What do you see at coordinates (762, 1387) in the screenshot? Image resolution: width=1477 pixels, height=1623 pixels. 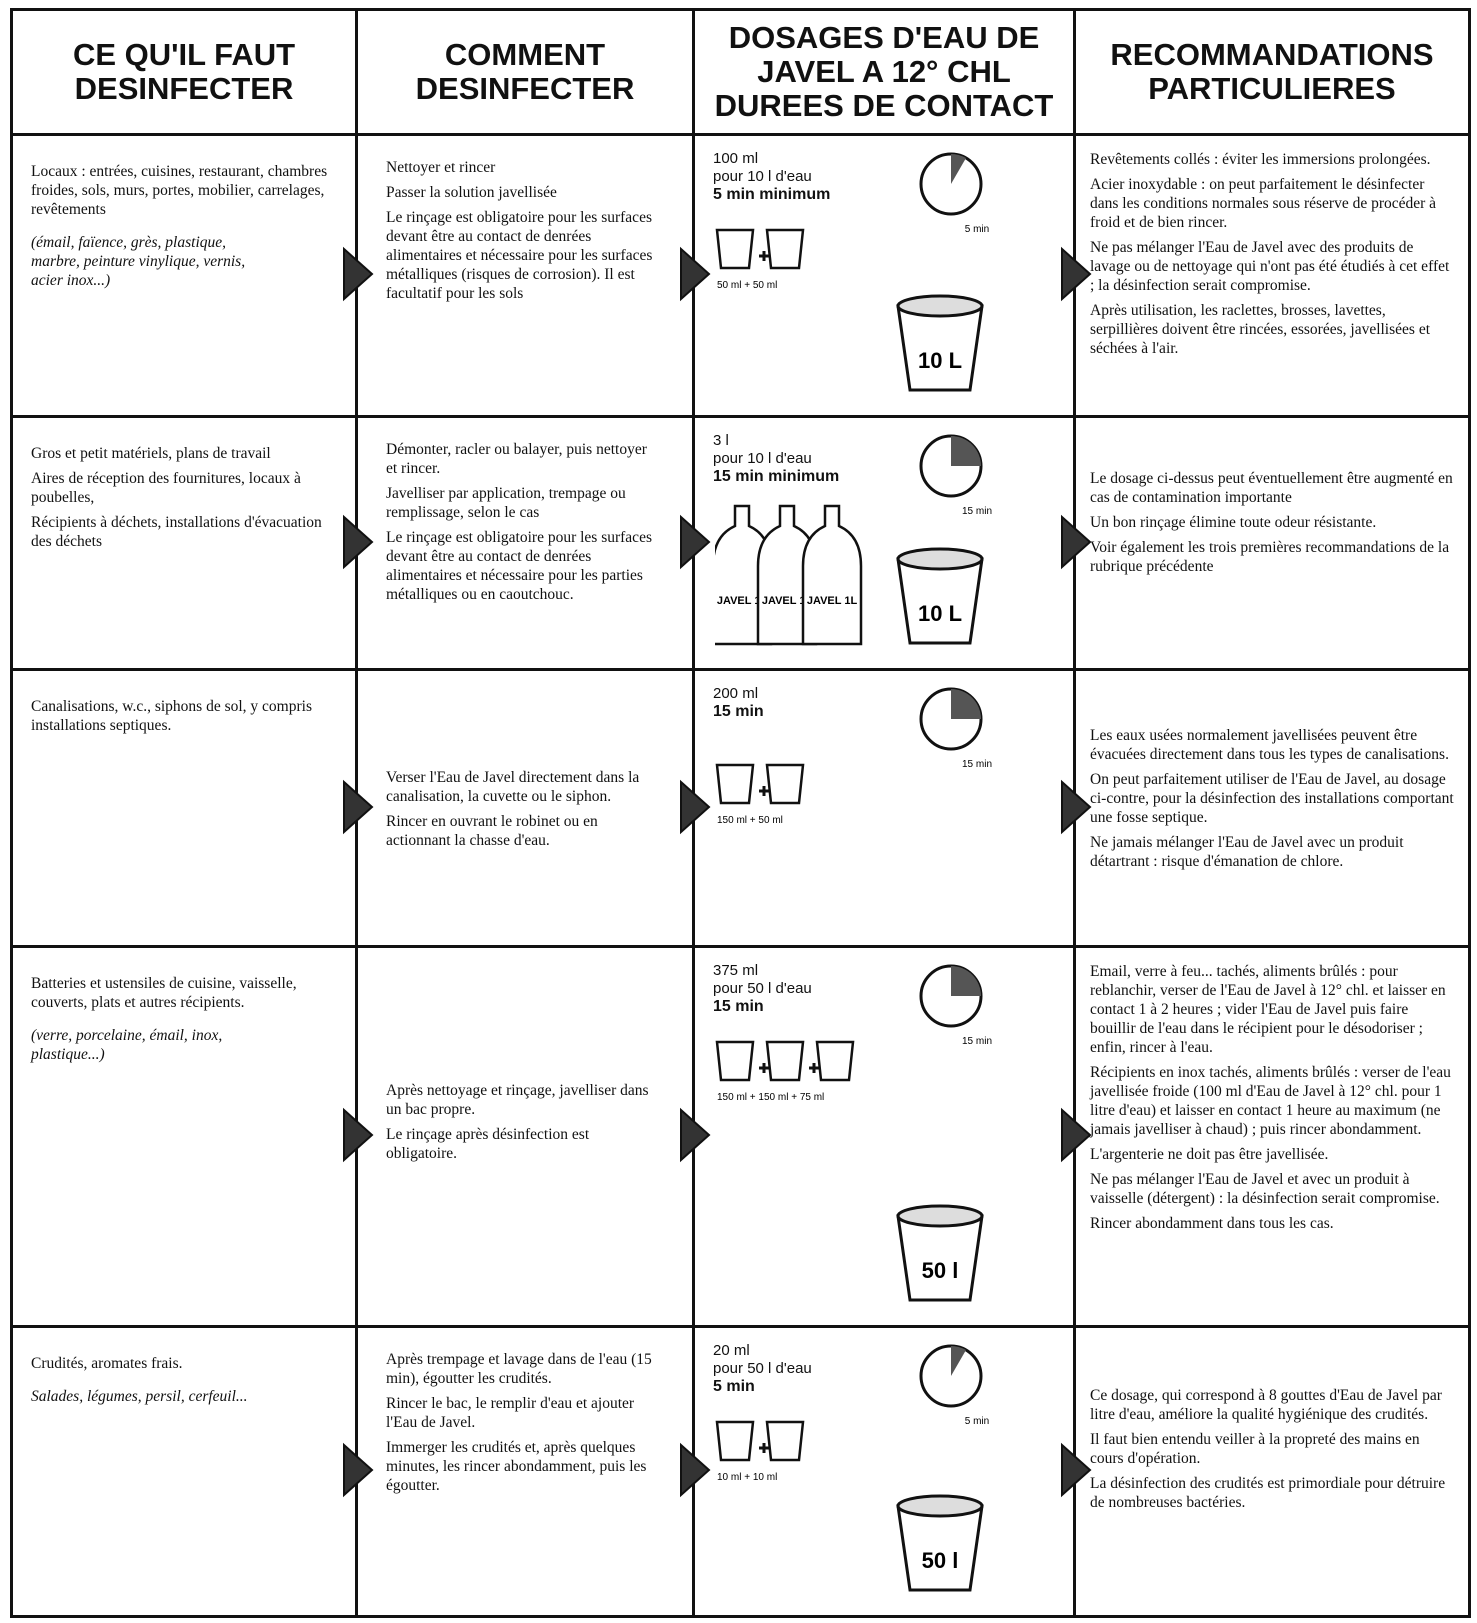 I see `dose-duration: 5 min` at bounding box center [762, 1387].